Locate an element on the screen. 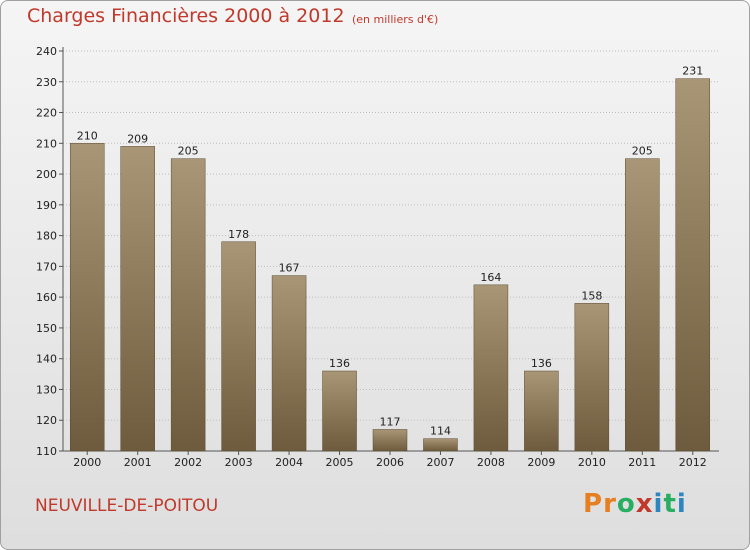 The width and height of the screenshot is (750, 550). logo-letter: t is located at coordinates (670, 504).